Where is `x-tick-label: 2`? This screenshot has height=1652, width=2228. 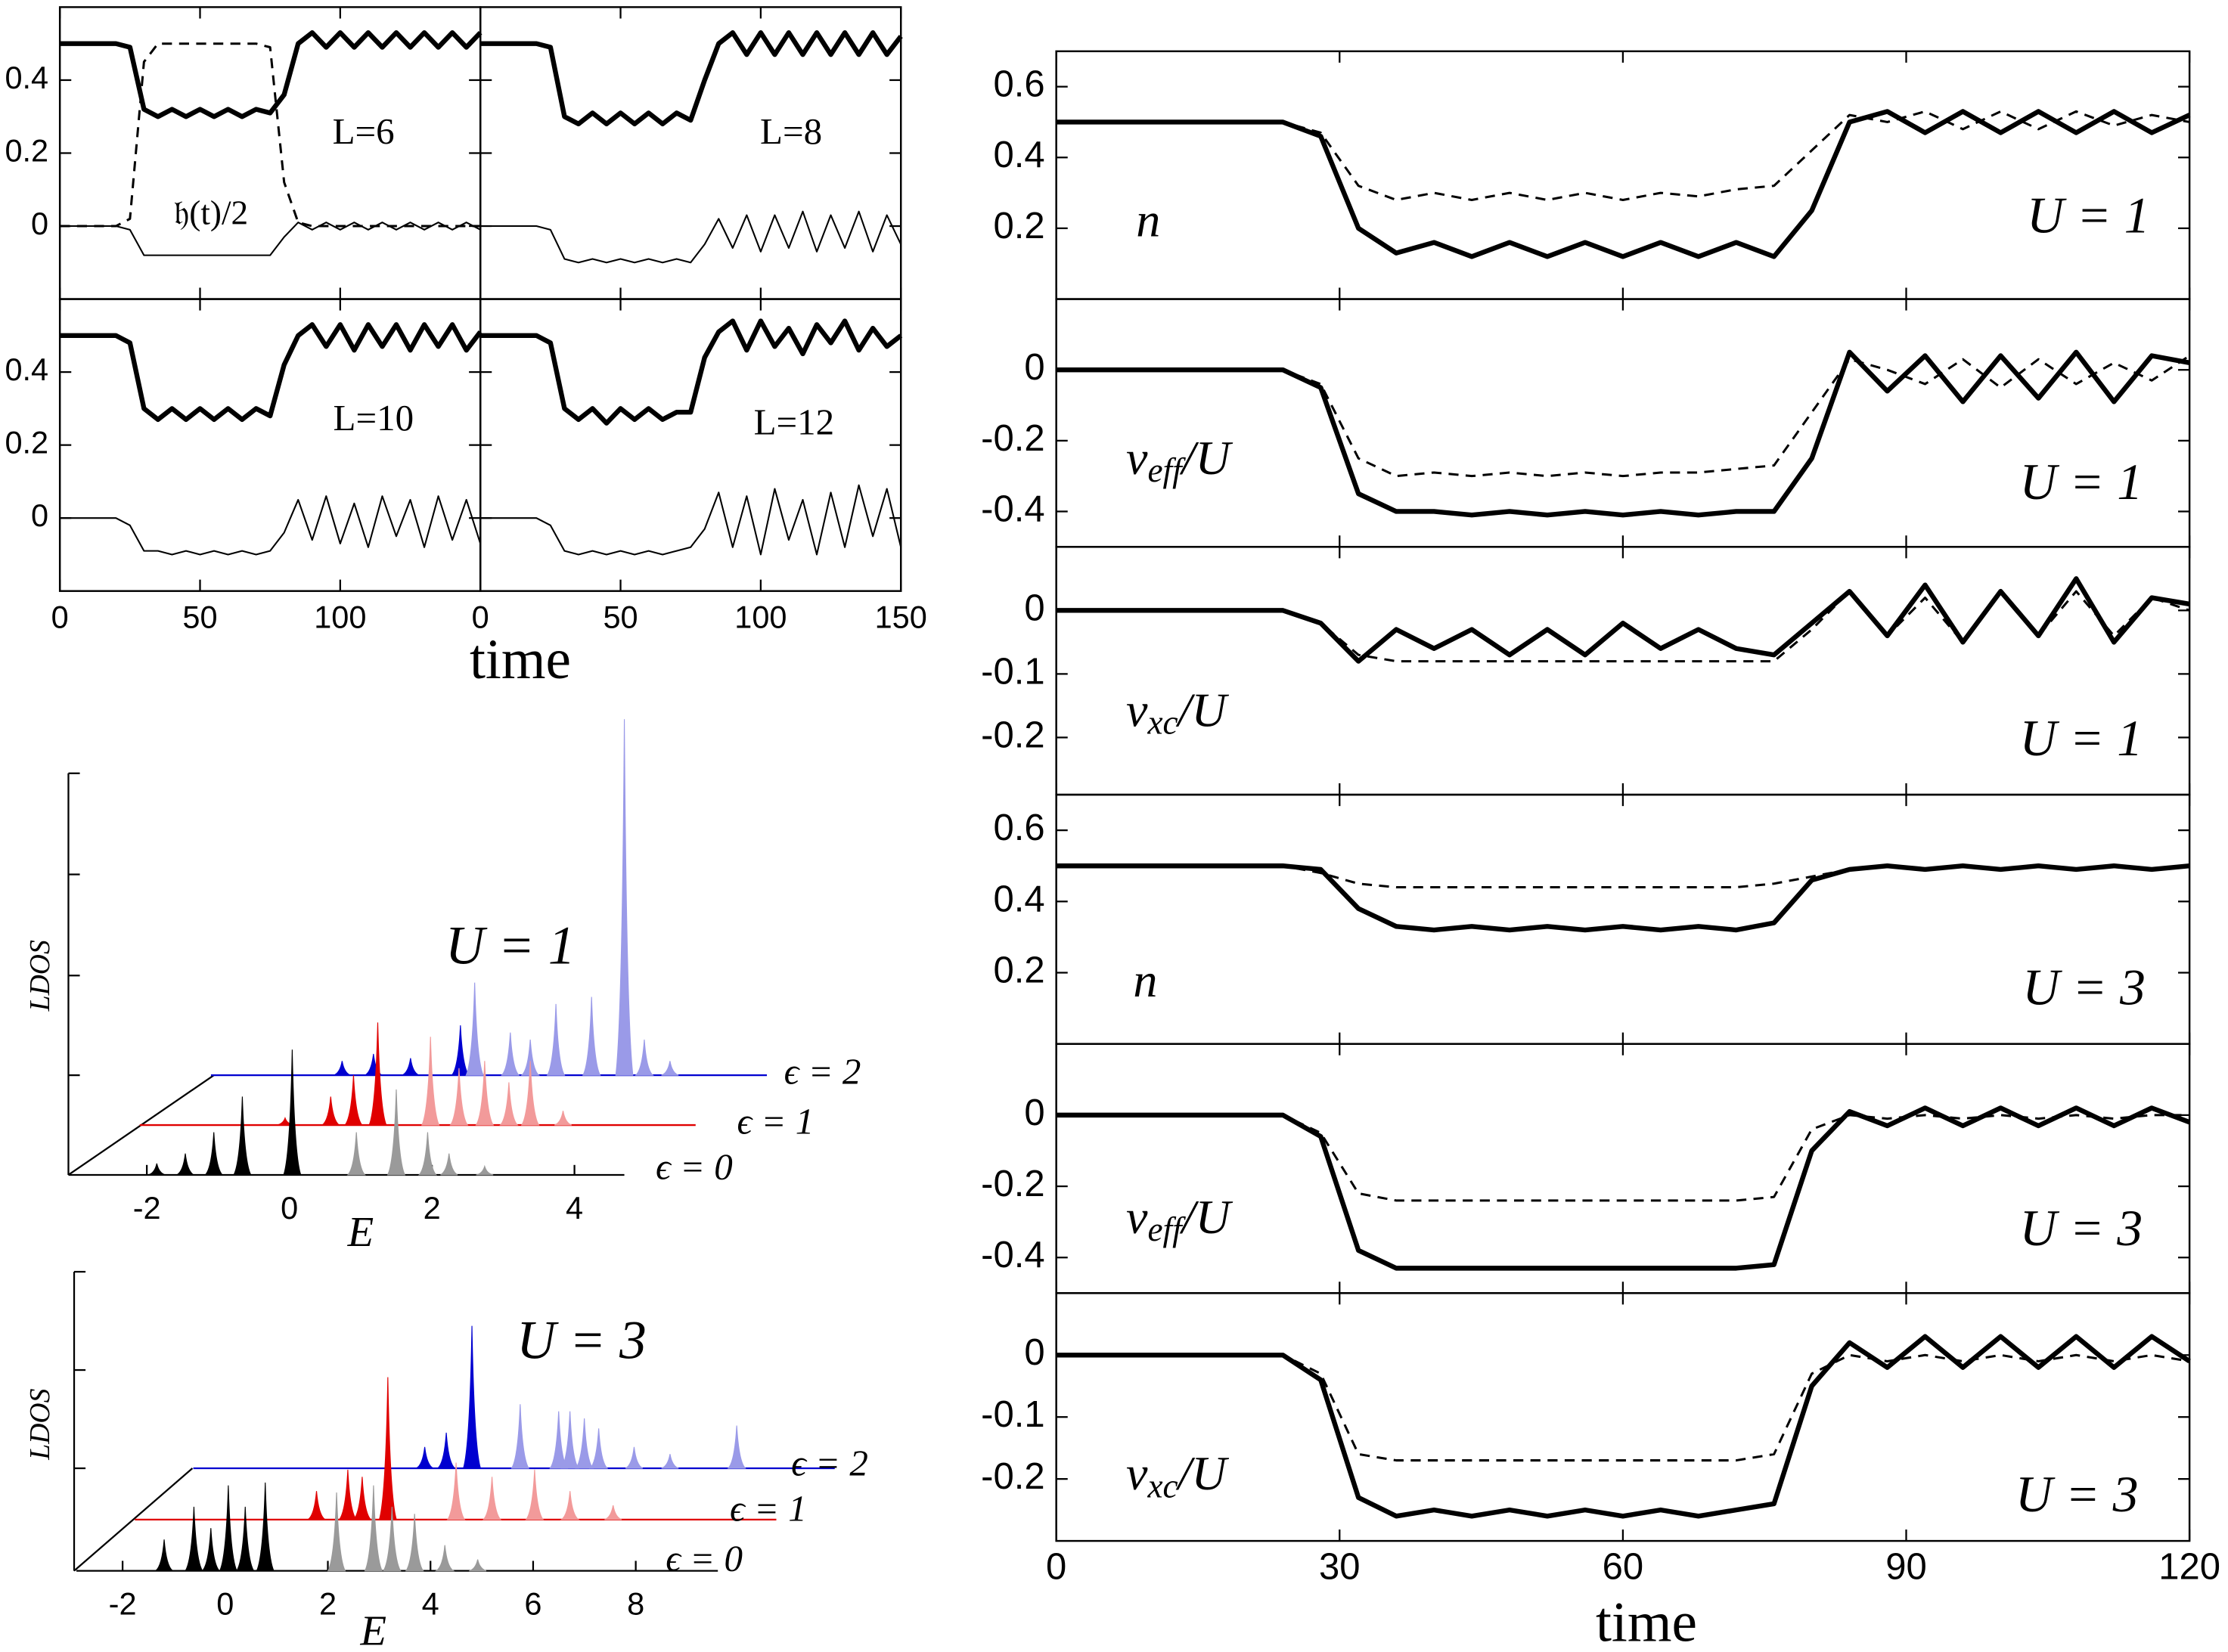
x-tick-label: 2 is located at coordinates (432, 1208).